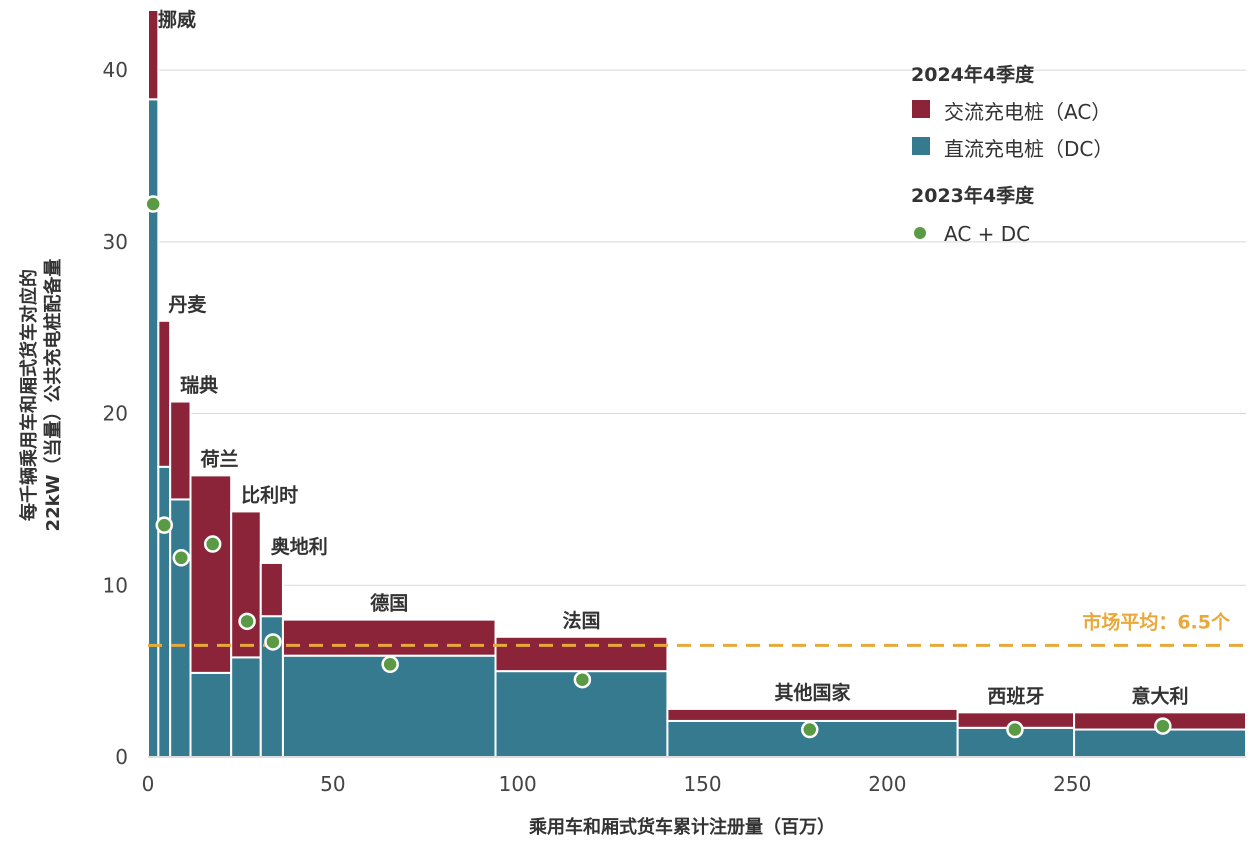 This screenshot has height=852, width=1254. I want to click on x-tick-label-50: 50, so click(332, 784).